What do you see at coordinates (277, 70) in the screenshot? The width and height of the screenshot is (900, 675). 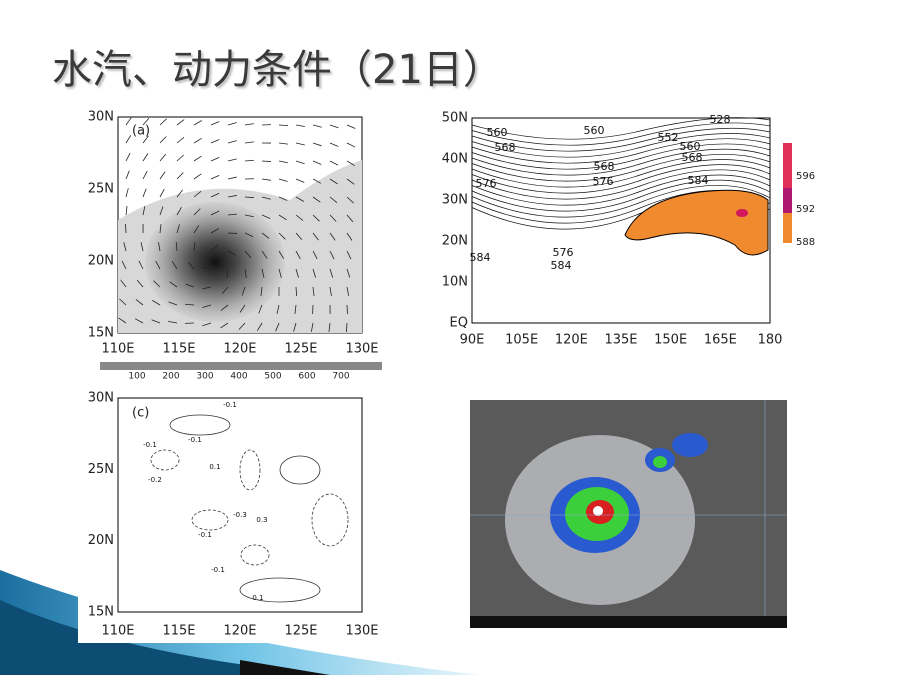 I see `slide-title: 水汽、动力条件（21日）` at bounding box center [277, 70].